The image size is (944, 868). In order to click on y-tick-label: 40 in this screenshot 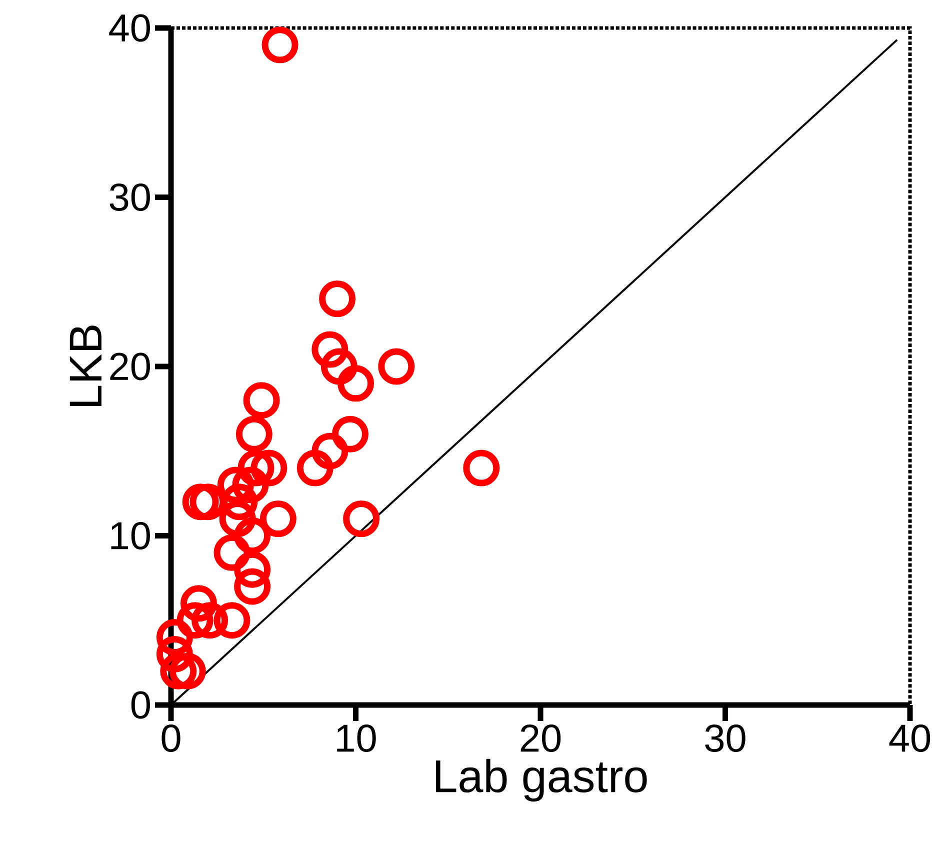, I will do `click(129, 28)`.